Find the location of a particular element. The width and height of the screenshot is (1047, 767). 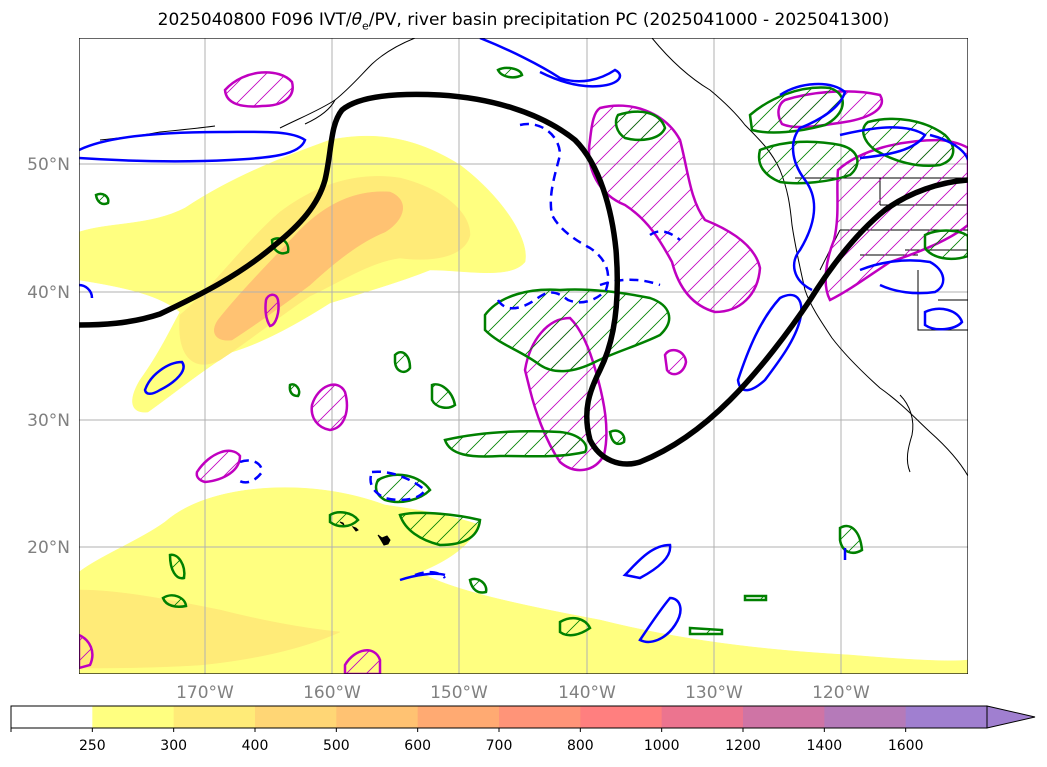

lon-label: 170°W is located at coordinates (205, 693).